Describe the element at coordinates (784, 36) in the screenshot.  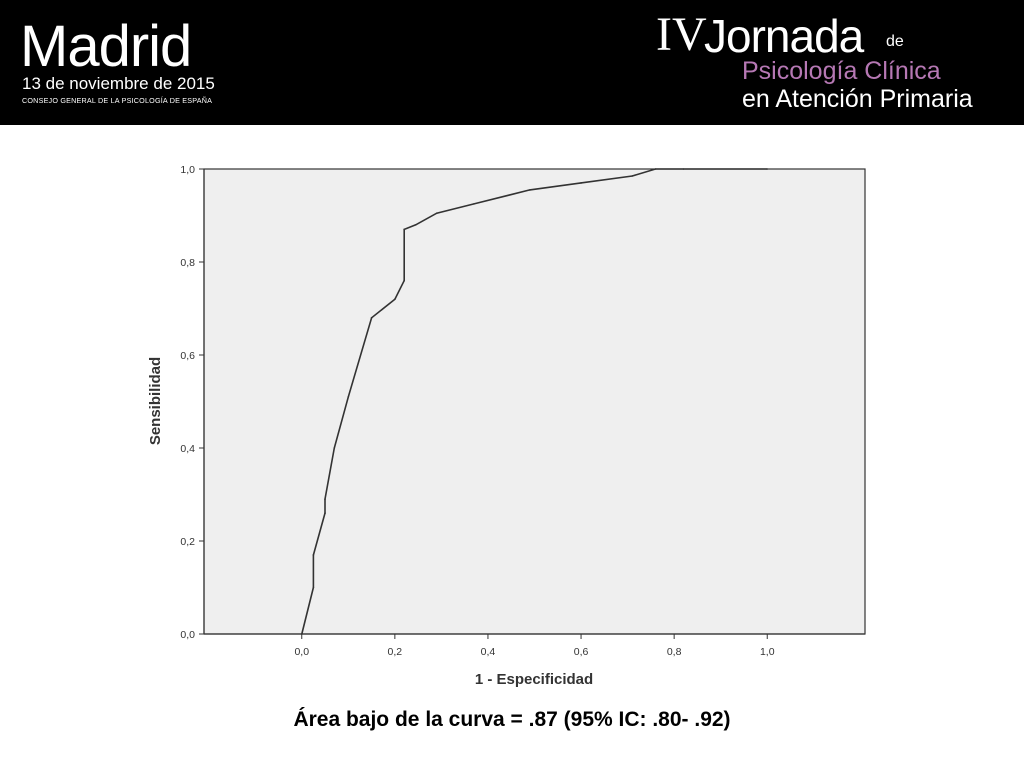
I see `event-title-word: Jornada` at that location.